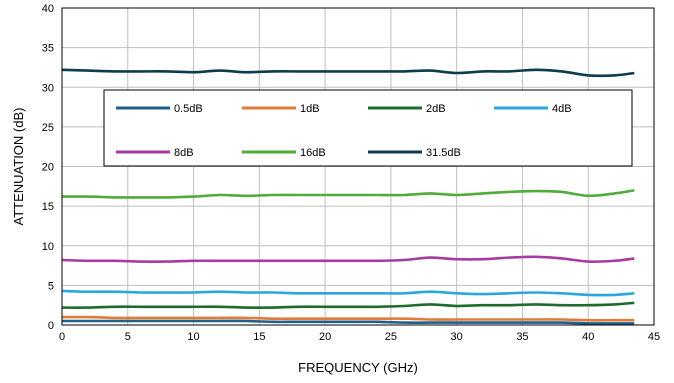  I want to click on legend-label: 8dB, so click(184, 153).